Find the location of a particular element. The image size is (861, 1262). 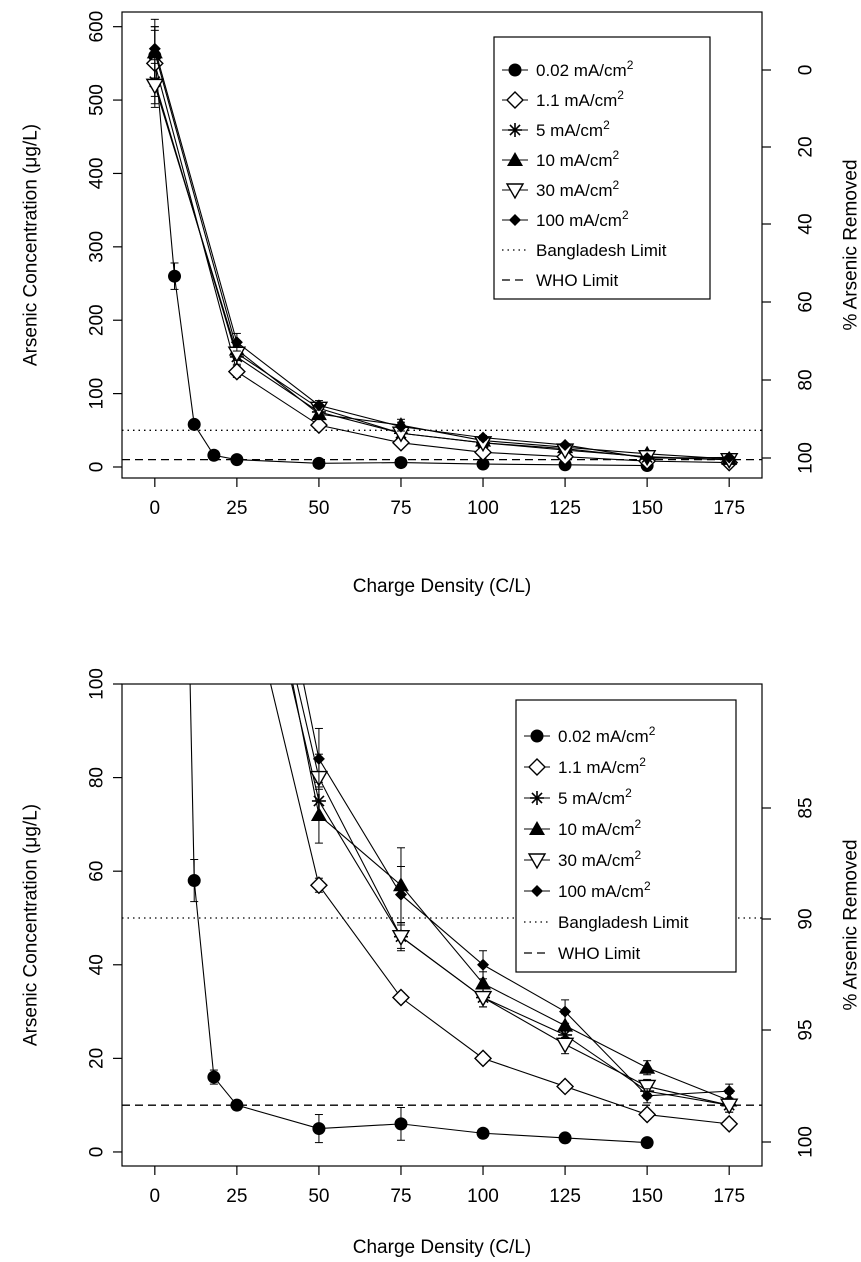

y2-tick-label: 90 is located at coordinates (806, 918).